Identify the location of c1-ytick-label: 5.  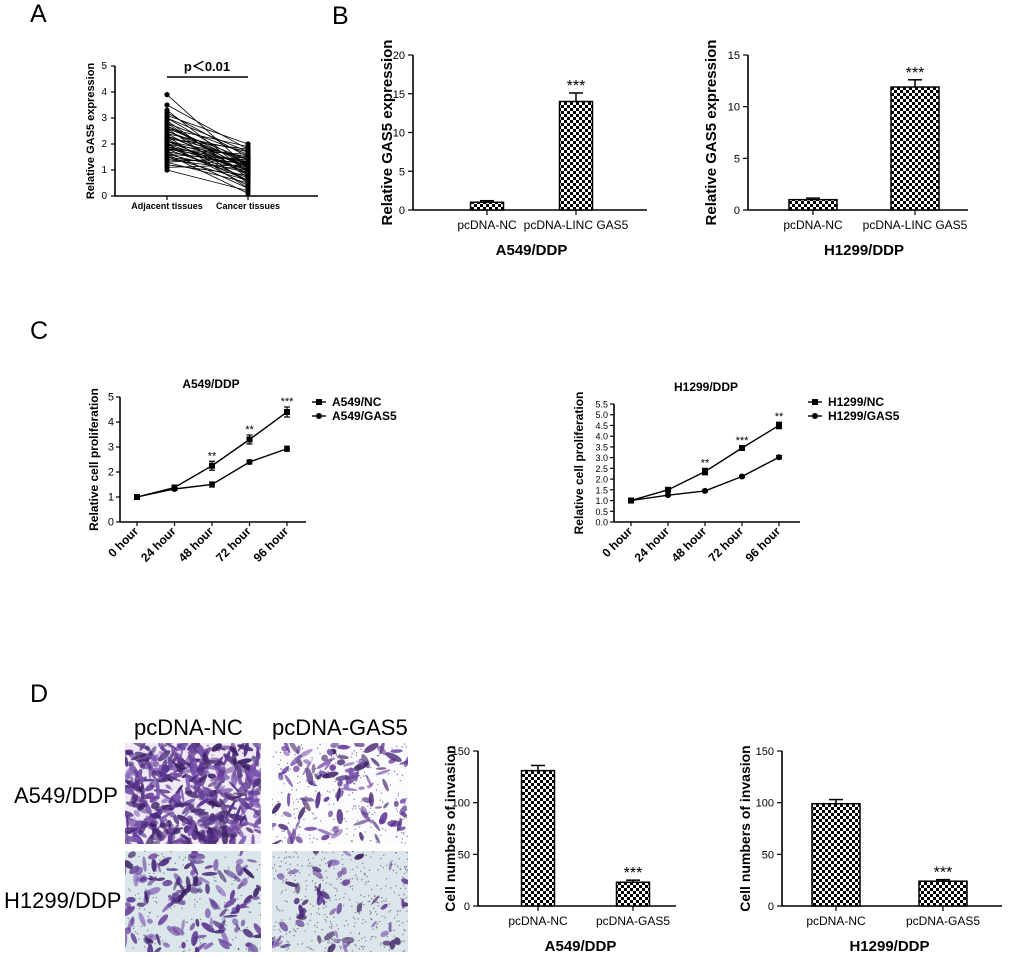
(111, 398).